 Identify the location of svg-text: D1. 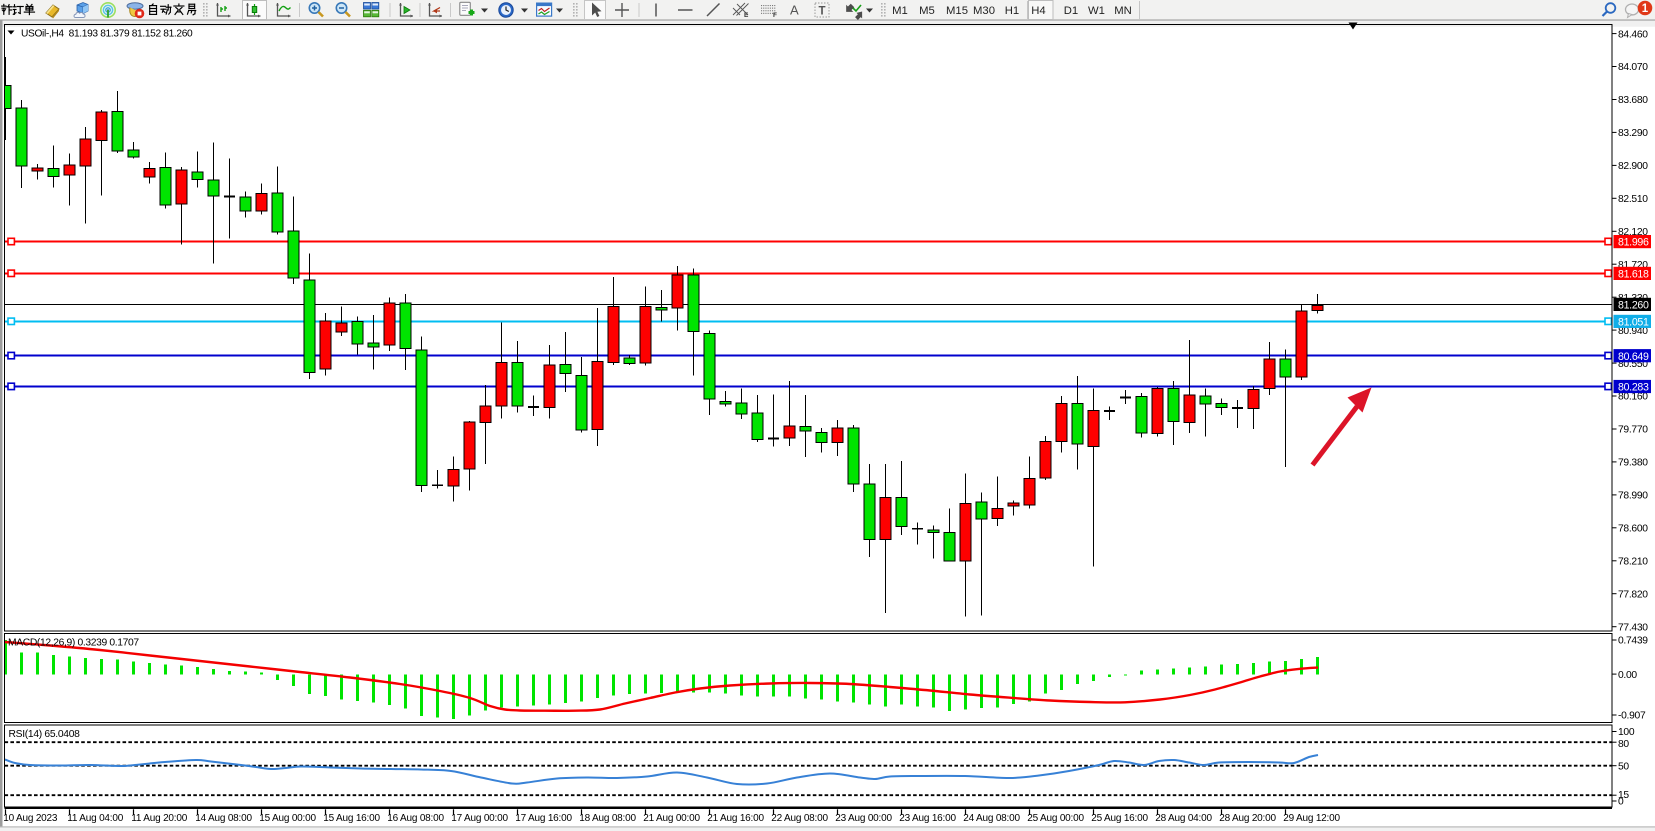
(1071, 11).